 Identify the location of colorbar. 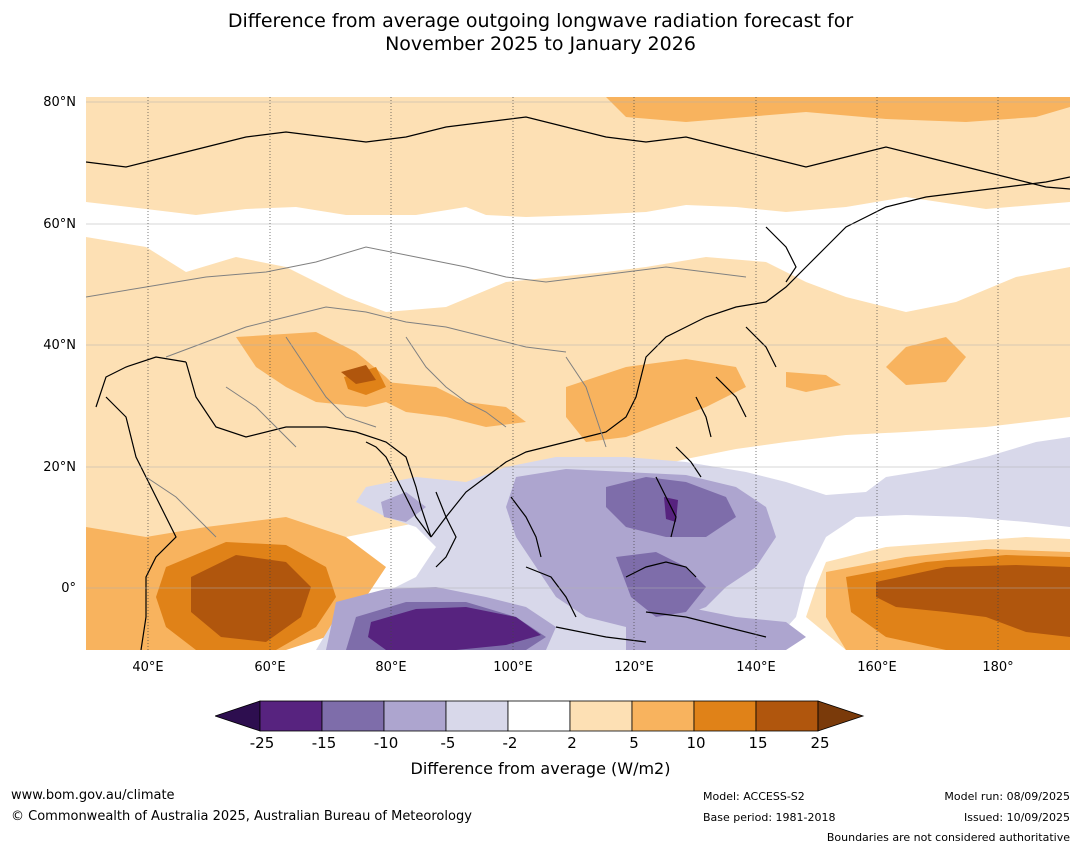
(540, 716).